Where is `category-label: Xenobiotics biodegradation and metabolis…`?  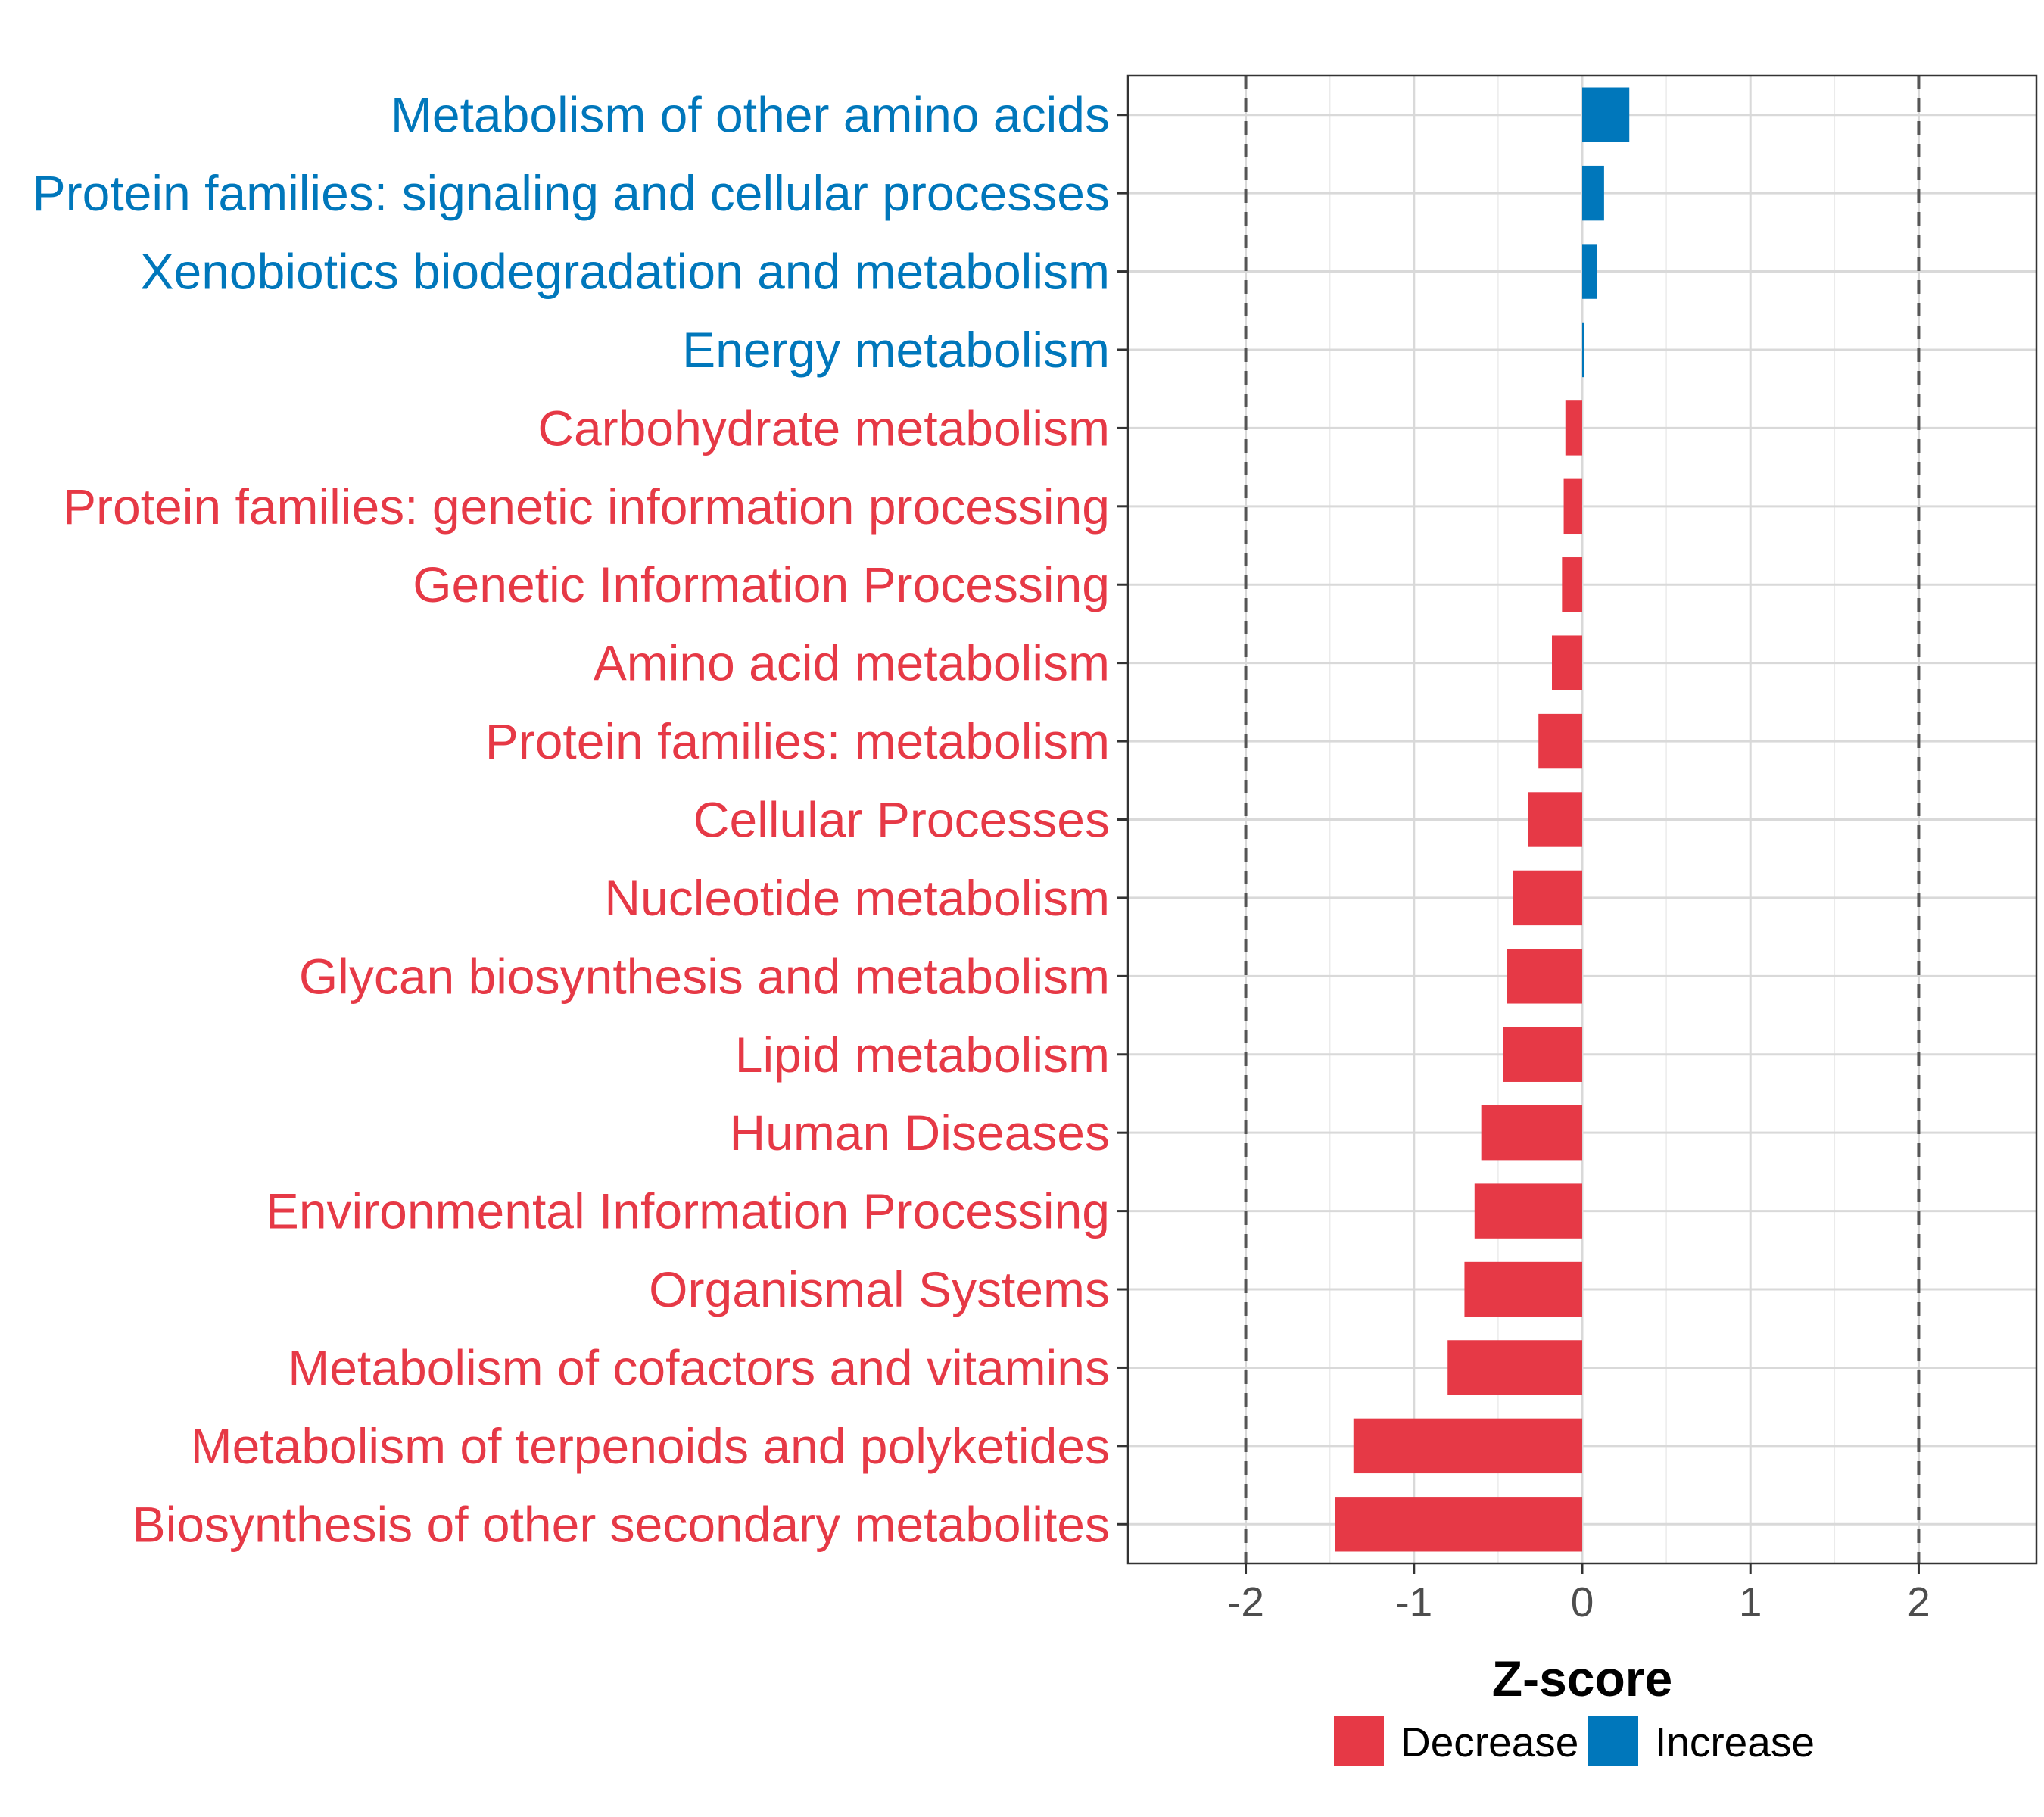 category-label: Xenobiotics biodegradation and metabolis… is located at coordinates (626, 272).